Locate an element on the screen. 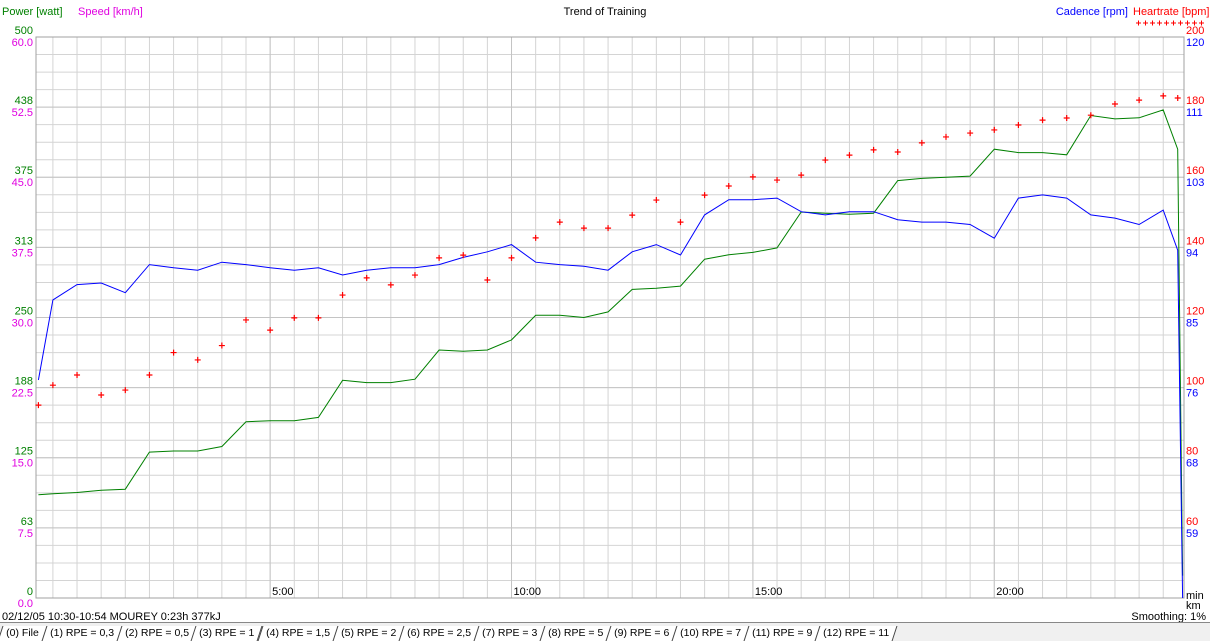  tab-label: (6) RPE = 2,5 is located at coordinates (438, 633).